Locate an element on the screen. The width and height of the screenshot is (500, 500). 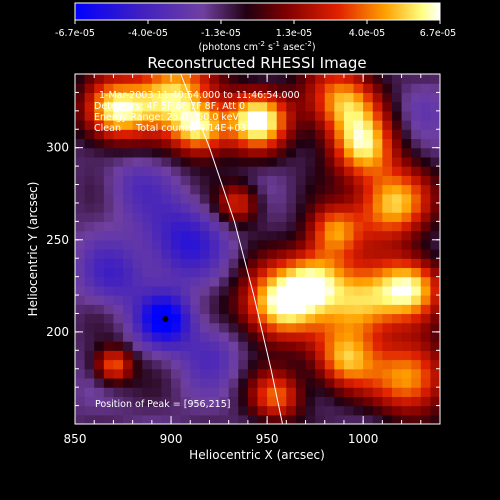
colorbar-tick-label-5: 6.7e-05 is located at coordinates (438, 33).